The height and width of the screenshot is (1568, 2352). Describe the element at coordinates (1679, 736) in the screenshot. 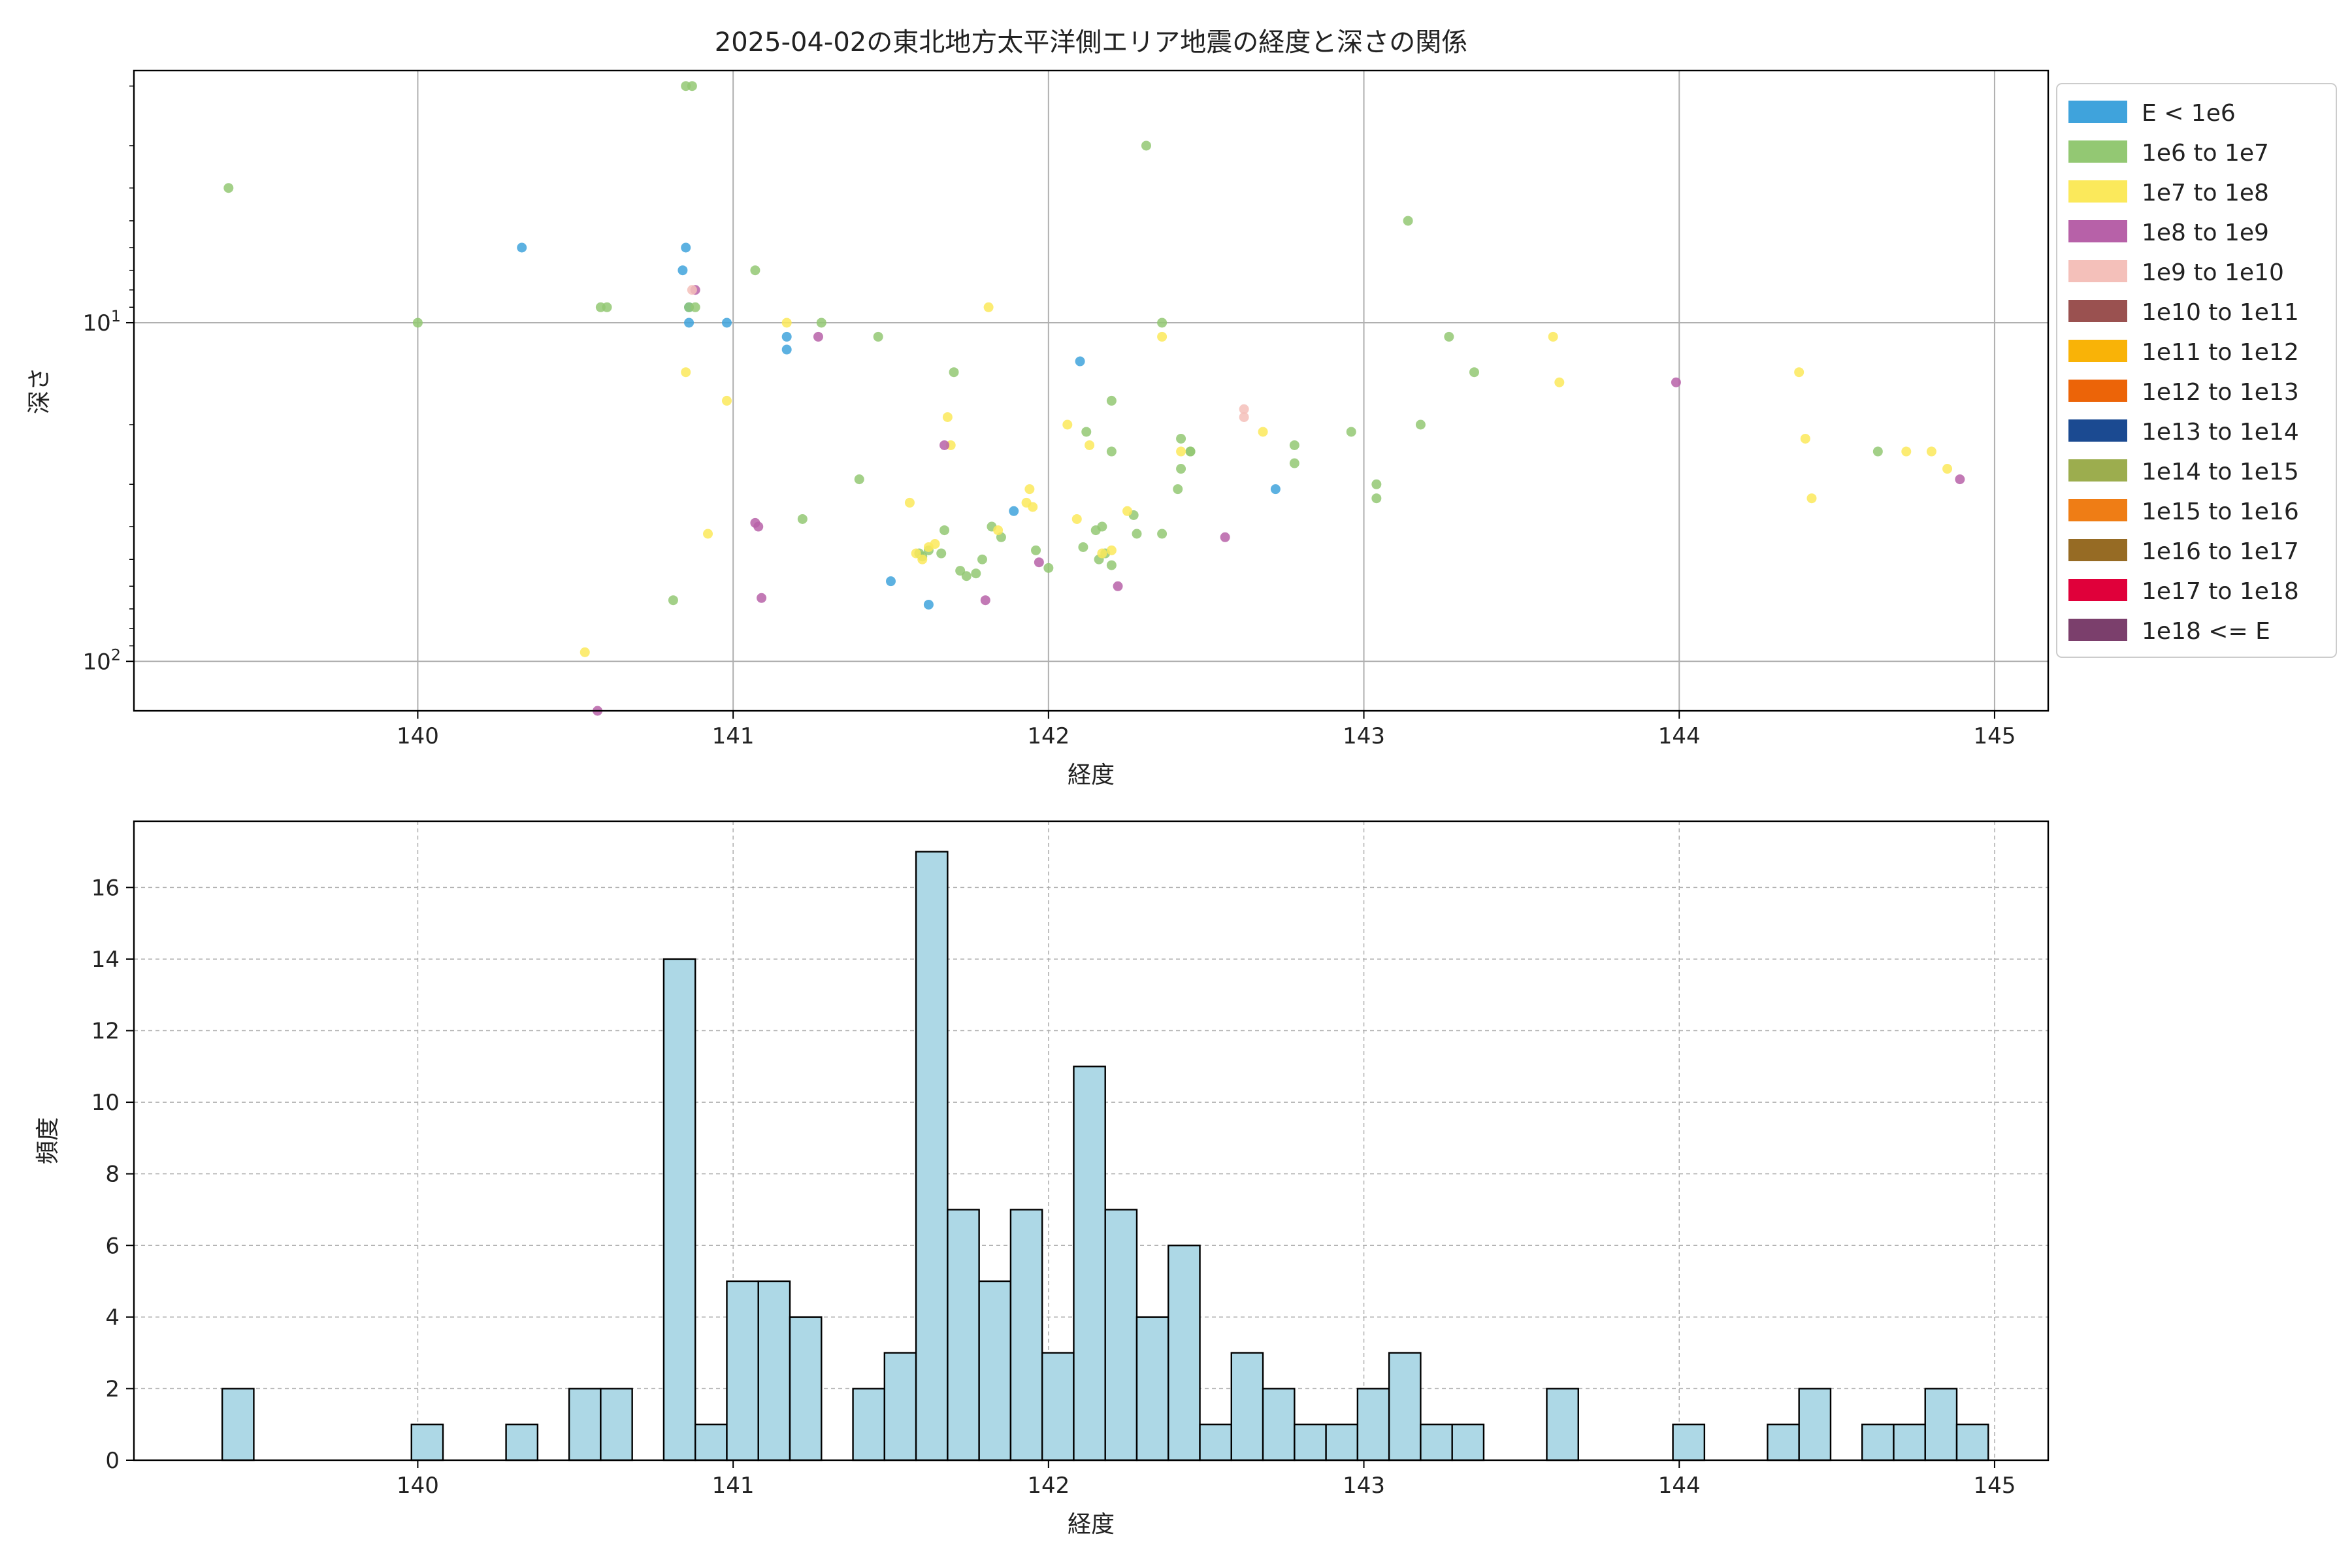

I see `scatter-x-tick-label: 144` at that location.